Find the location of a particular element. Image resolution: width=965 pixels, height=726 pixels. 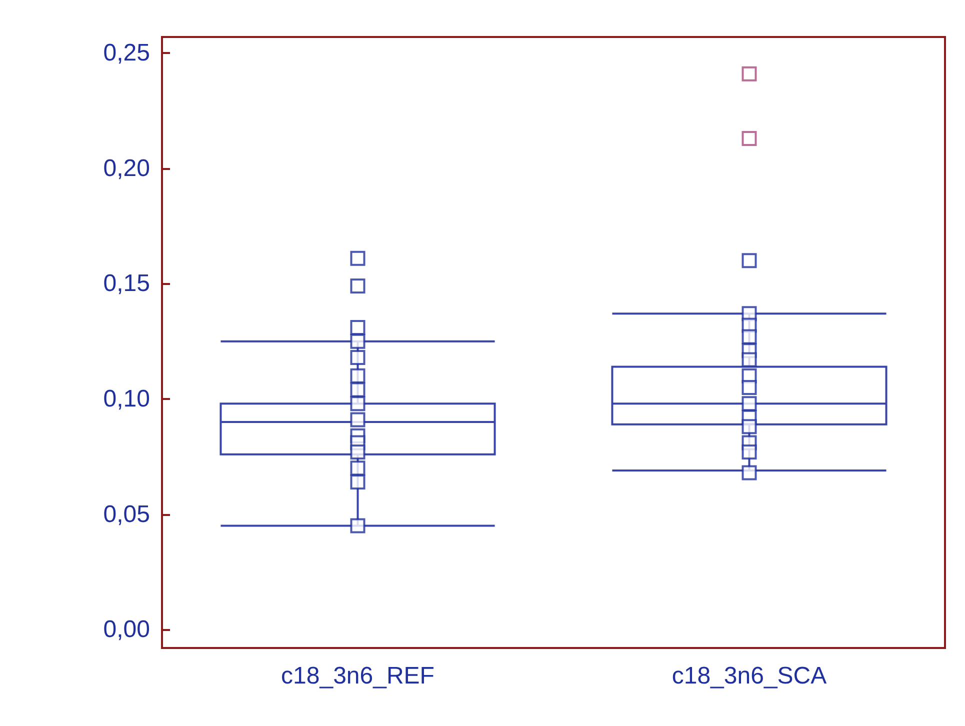

y-tick-label: 0,00 is located at coordinates (126, 630).